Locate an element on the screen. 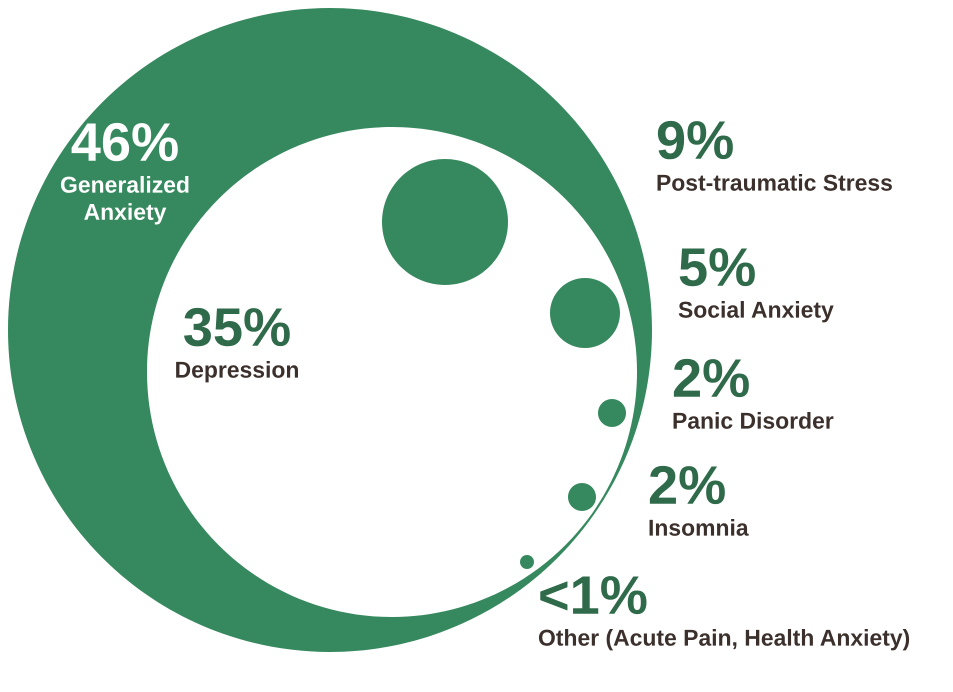  category-label: Panic Disorder is located at coordinates (754, 420).